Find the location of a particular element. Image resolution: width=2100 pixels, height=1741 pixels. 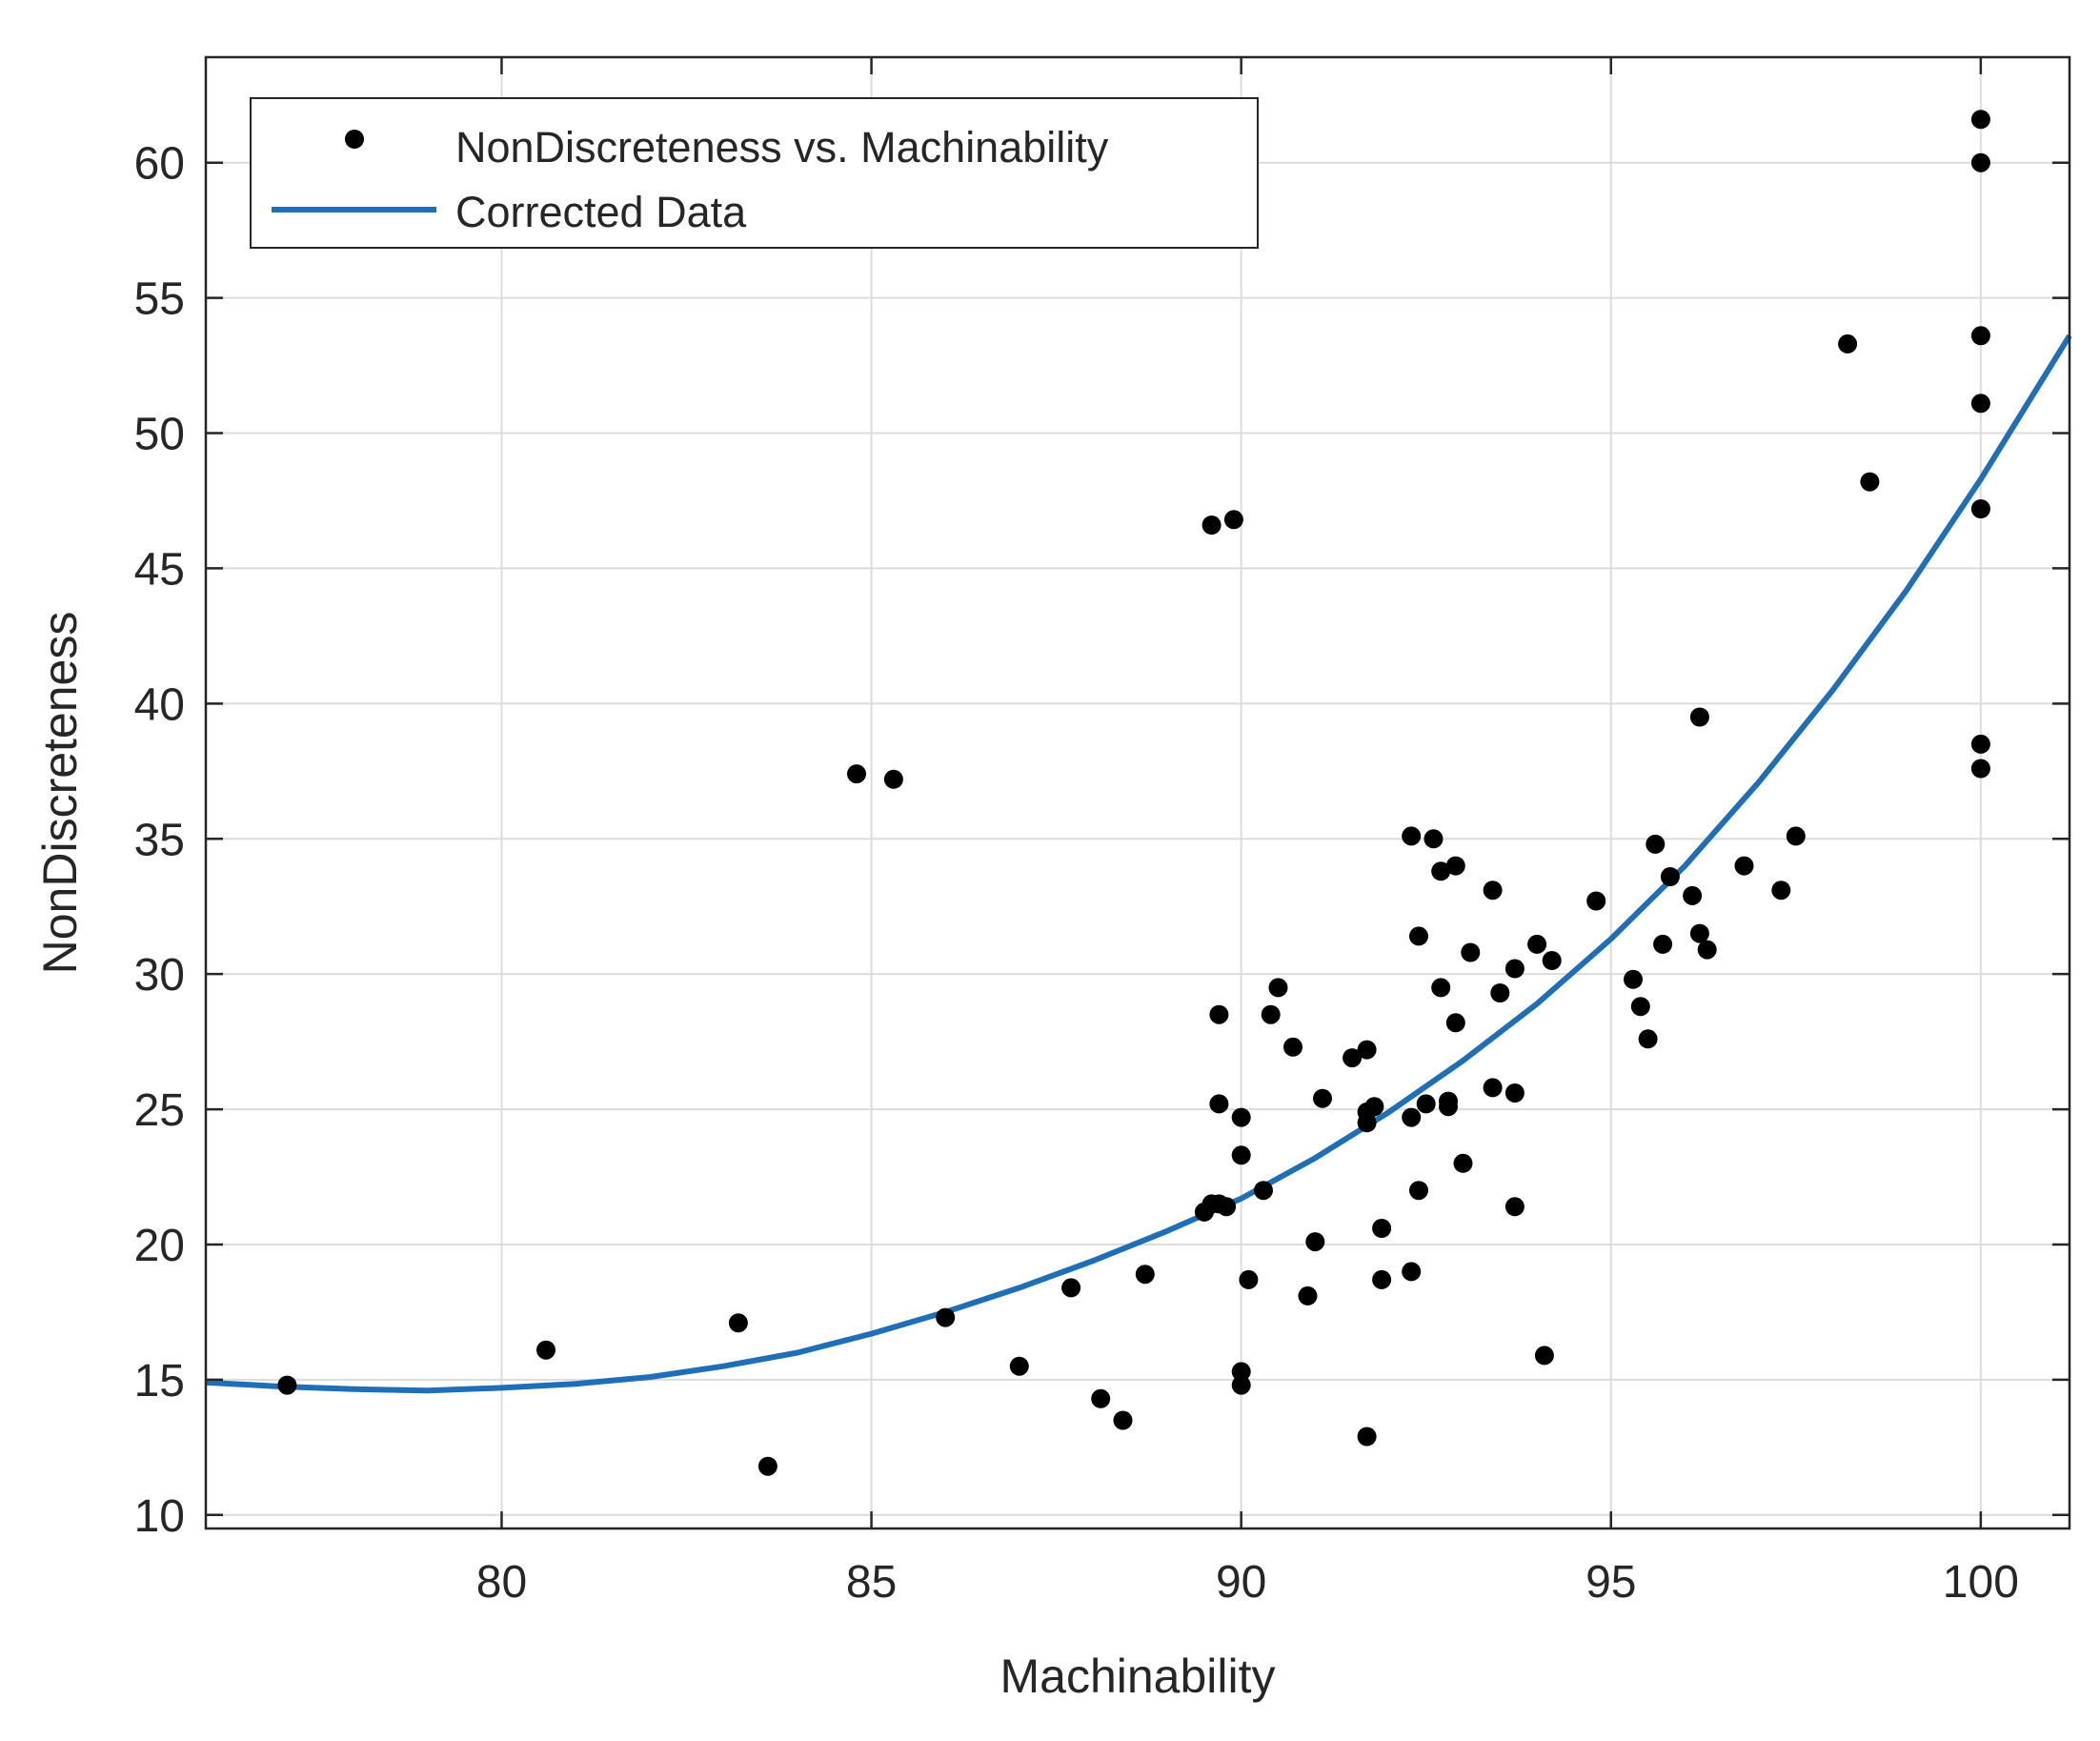

y-tick-label: 40 is located at coordinates (159, 704).